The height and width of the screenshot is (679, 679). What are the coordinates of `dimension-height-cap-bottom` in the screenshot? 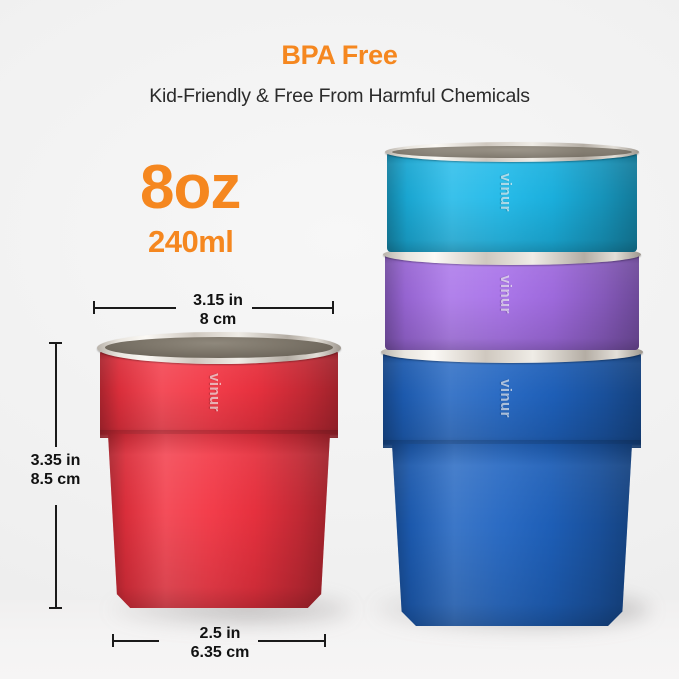 It's located at (55, 608).